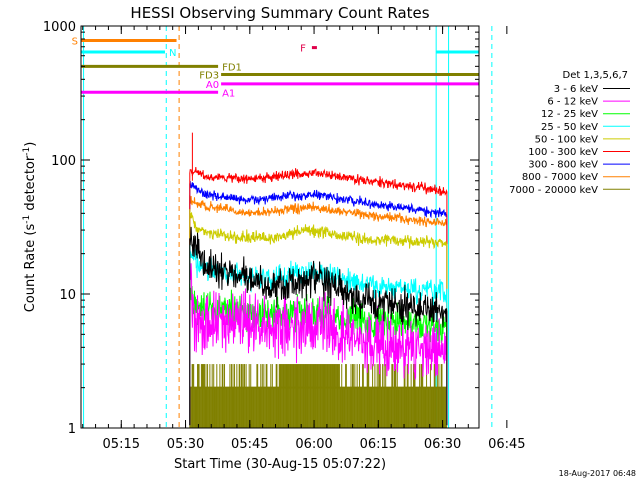 The image size is (640, 480). I want to click on flag-label-a0: A0, so click(212, 85).